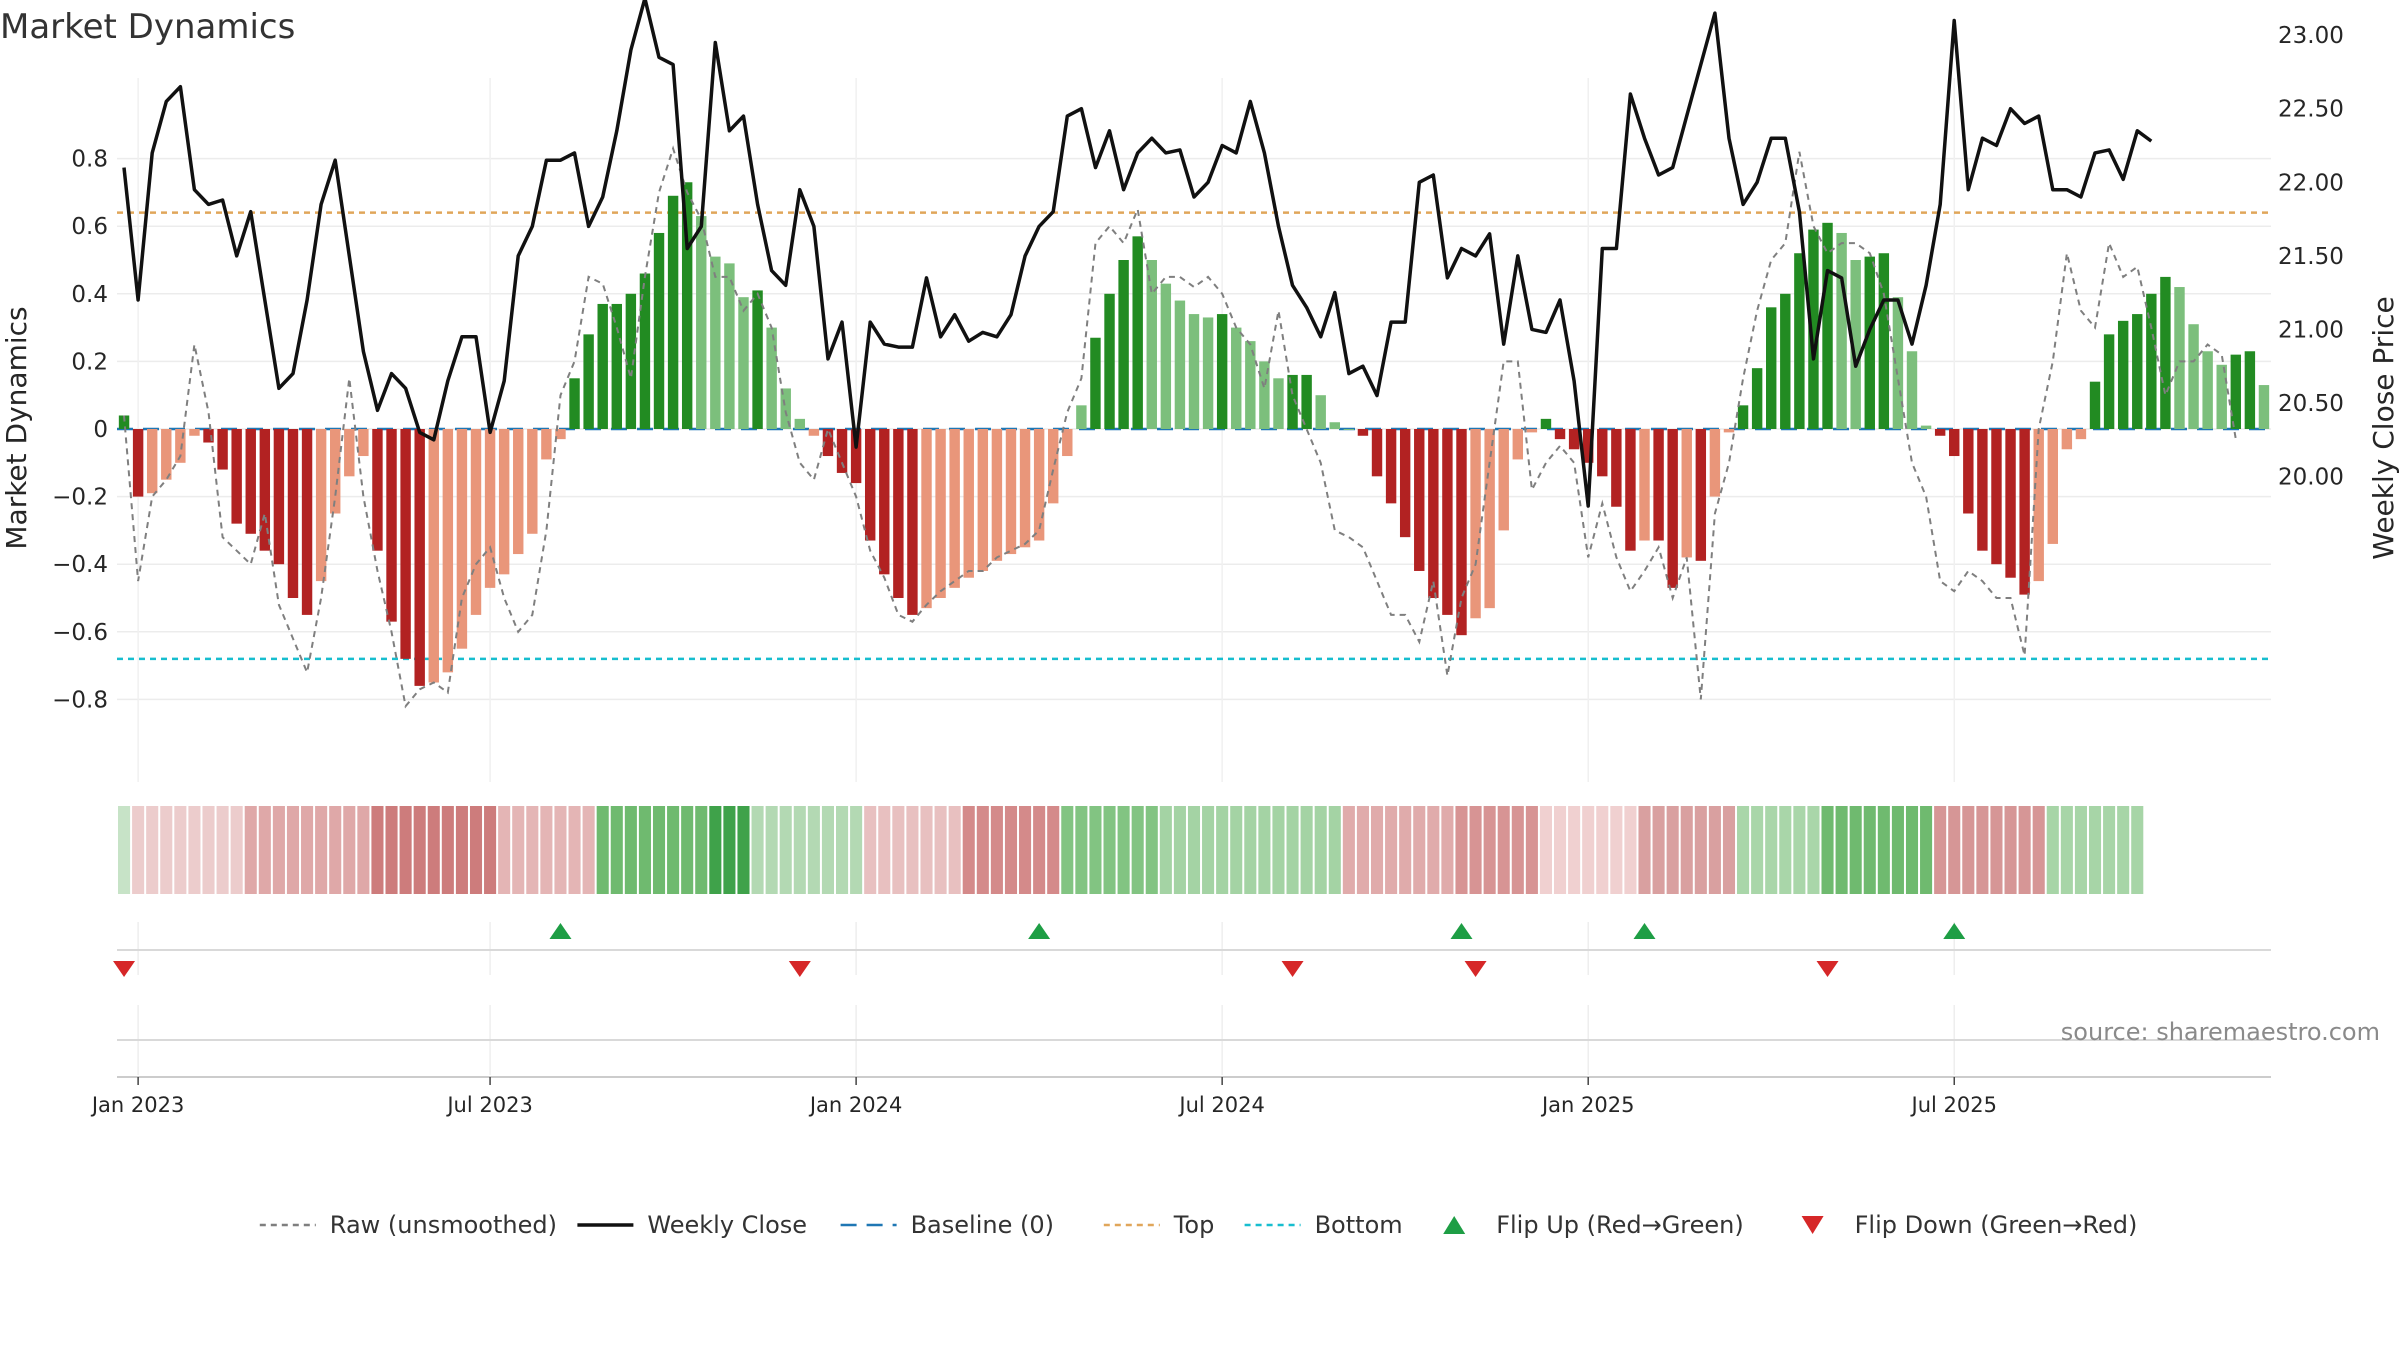  What do you see at coordinates (2311, 36) in the screenshot?
I see `y-tick-right: 23.00` at bounding box center [2311, 36].